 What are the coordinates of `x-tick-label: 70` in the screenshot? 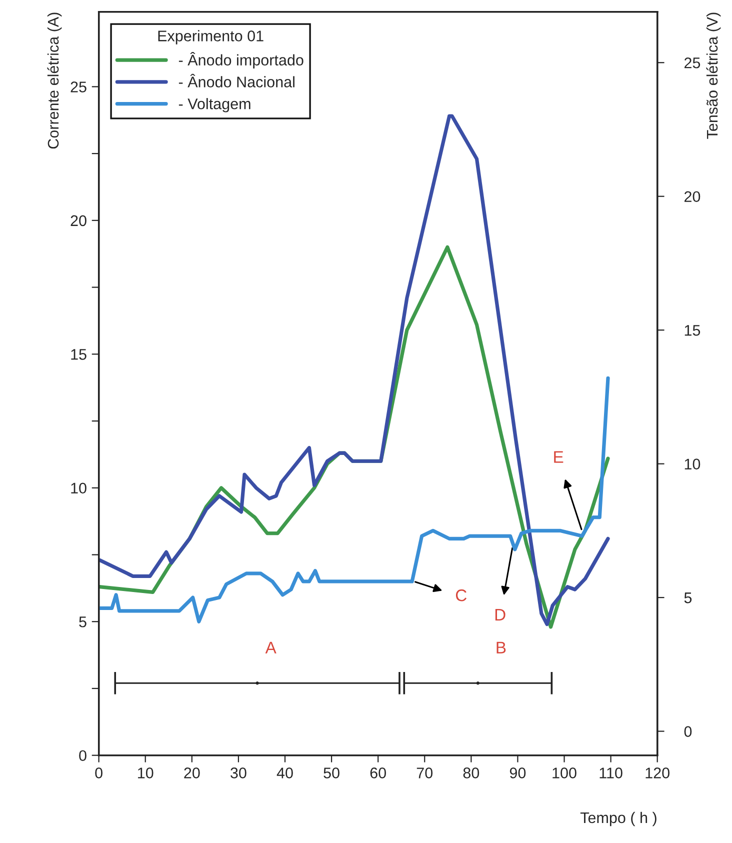 It's located at (424, 773).